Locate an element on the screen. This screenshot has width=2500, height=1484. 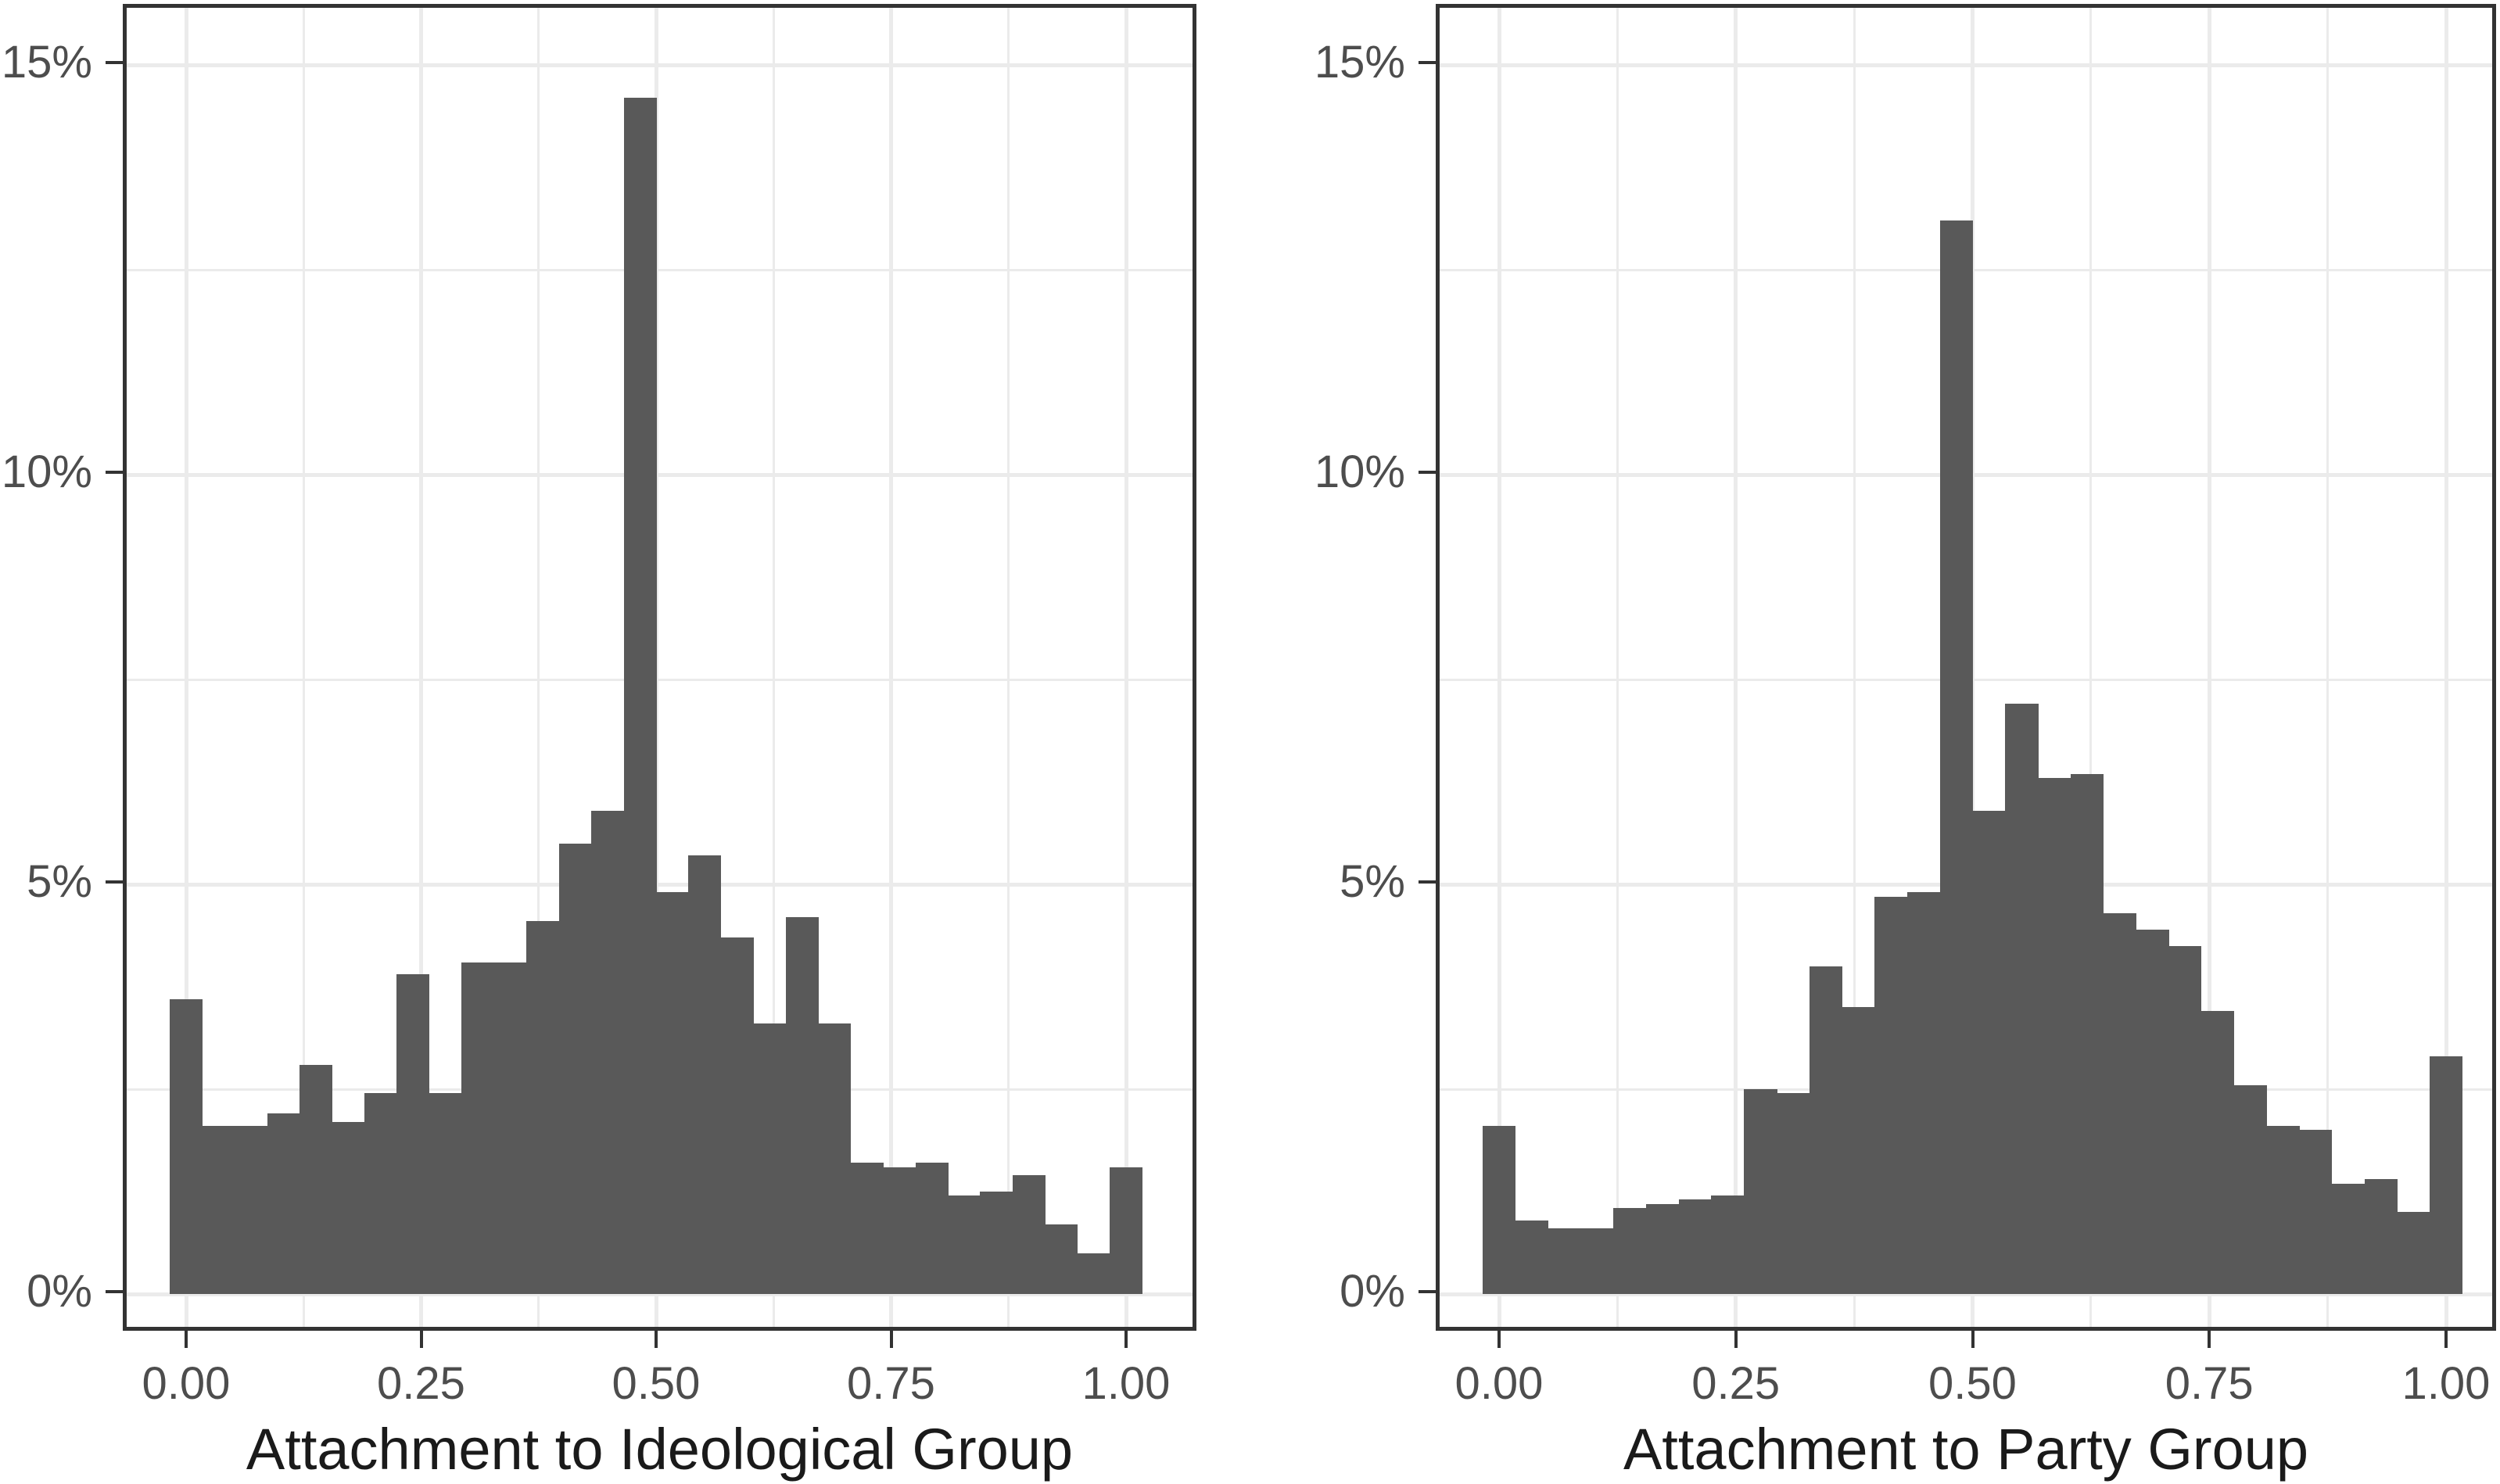
x-tick-label: 1.00 is located at coordinates (1126, 1383).